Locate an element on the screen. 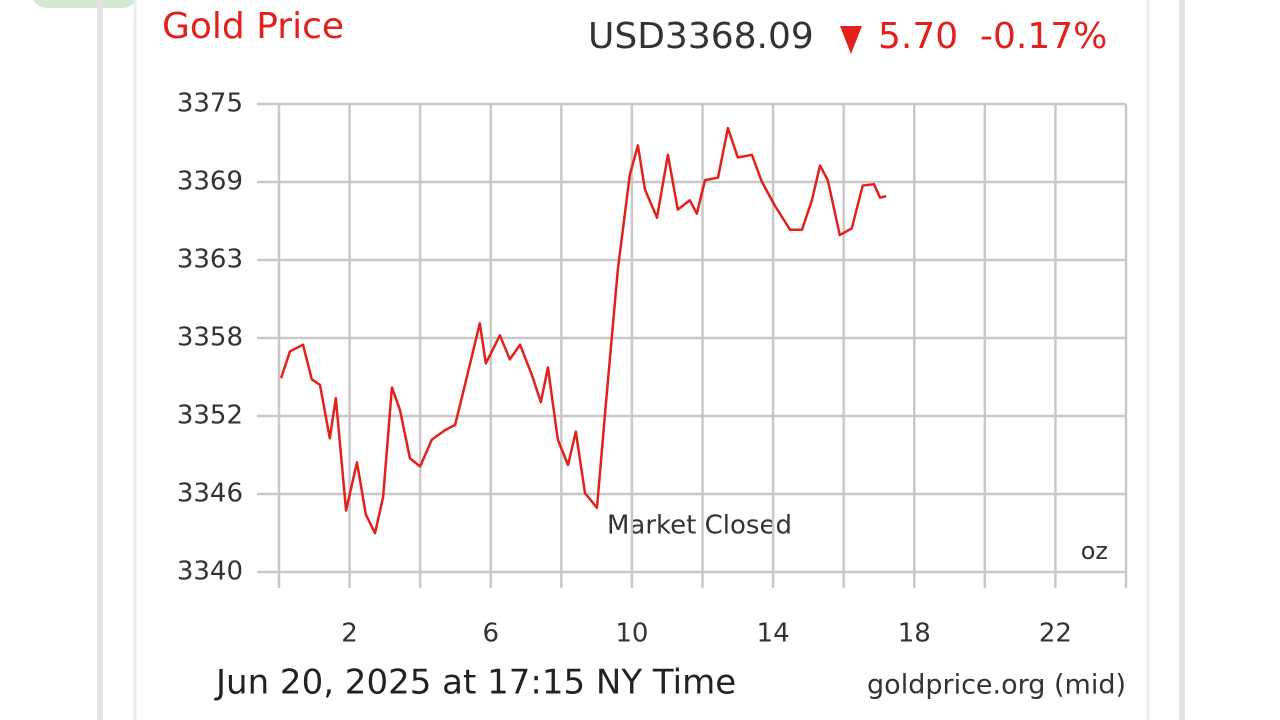 The height and width of the screenshot is (720, 1280). timestamp: Jun 20, 2025 at 17:15 NY Time is located at coordinates (475, 683).